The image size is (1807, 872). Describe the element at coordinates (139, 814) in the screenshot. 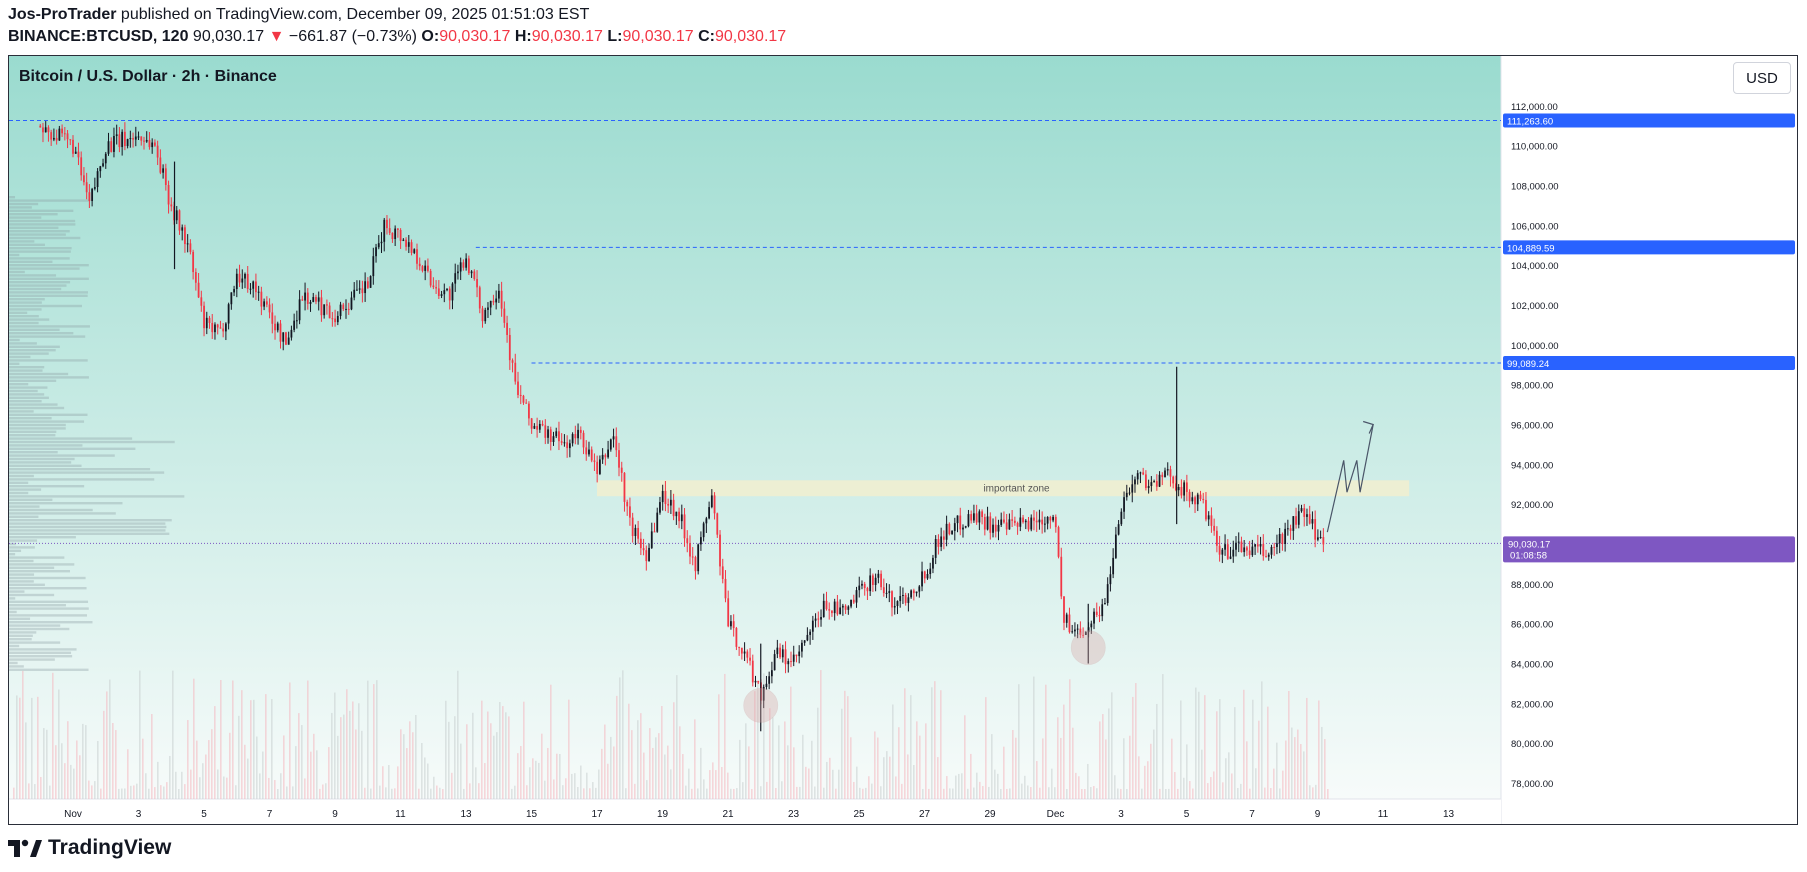

I see `x-tick-label: 3` at that location.